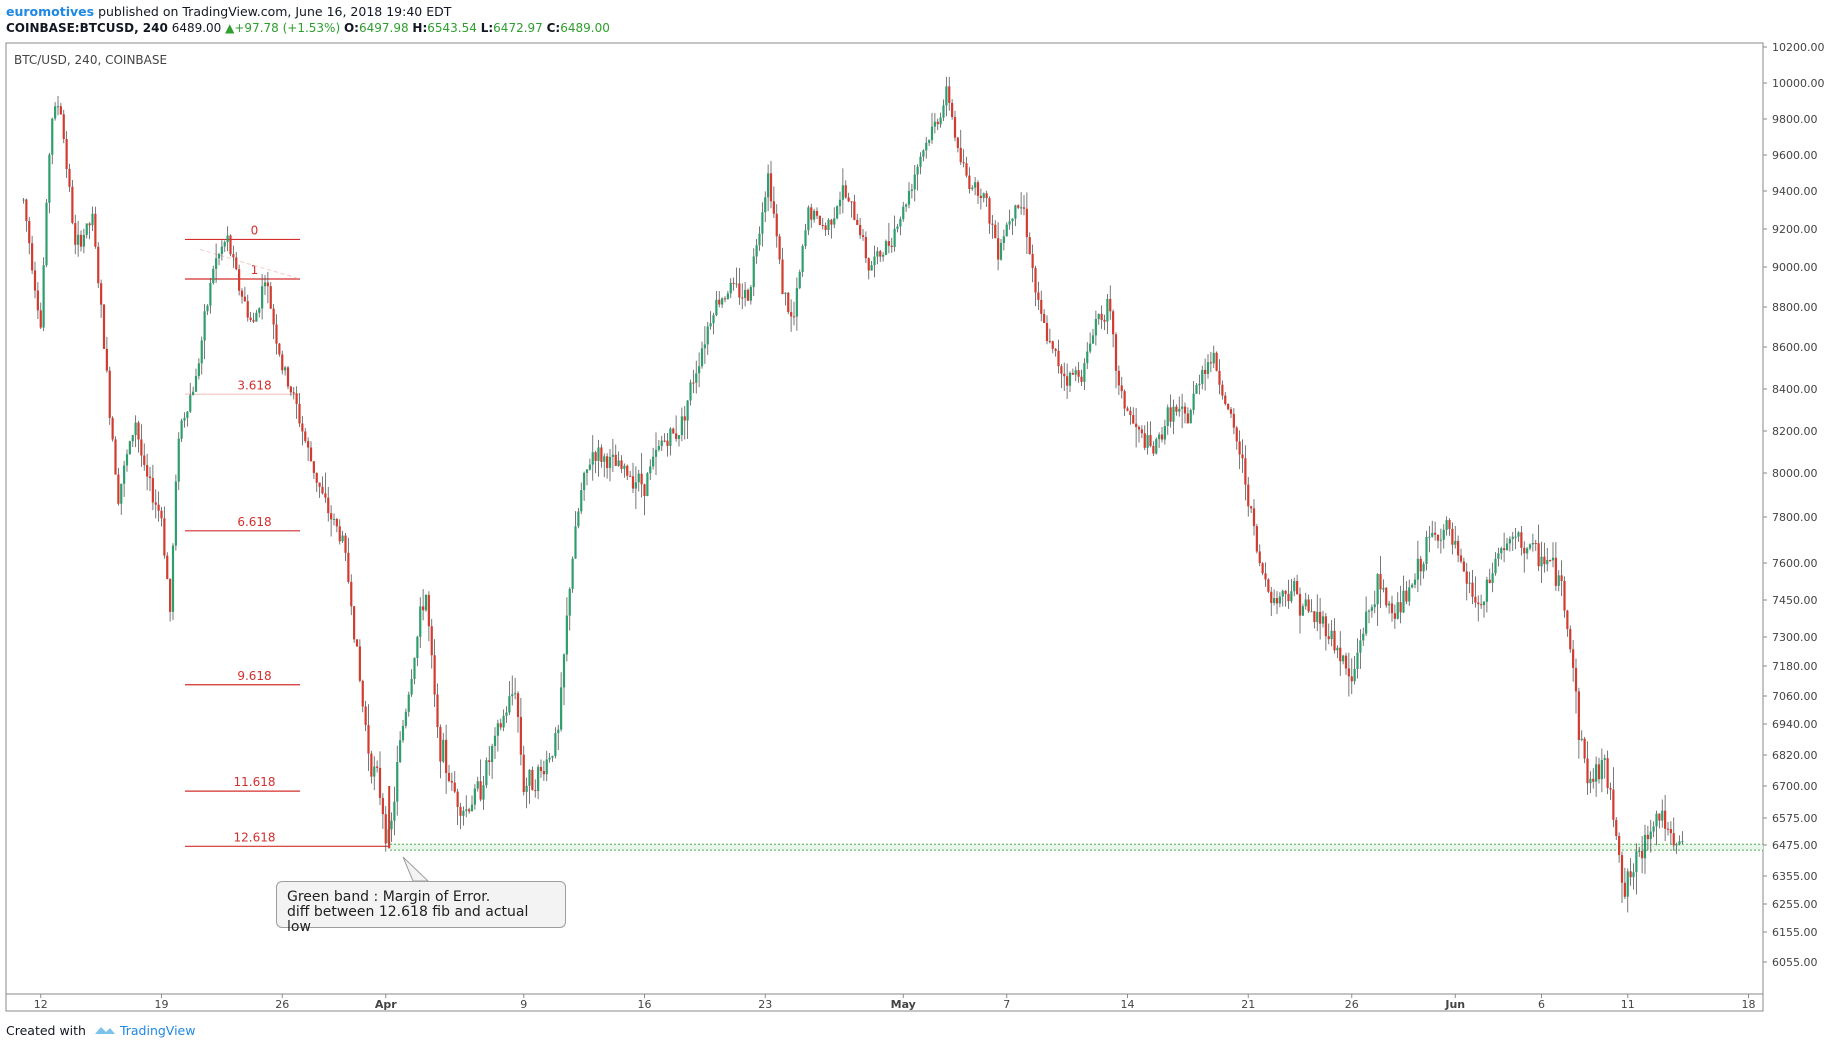  Describe the element at coordinates (895, 1002) in the screenshot. I see `time-scale: 12 19 26 Apr 9 16 23 May 7 14 21 26 Jun 6 11 18` at that location.